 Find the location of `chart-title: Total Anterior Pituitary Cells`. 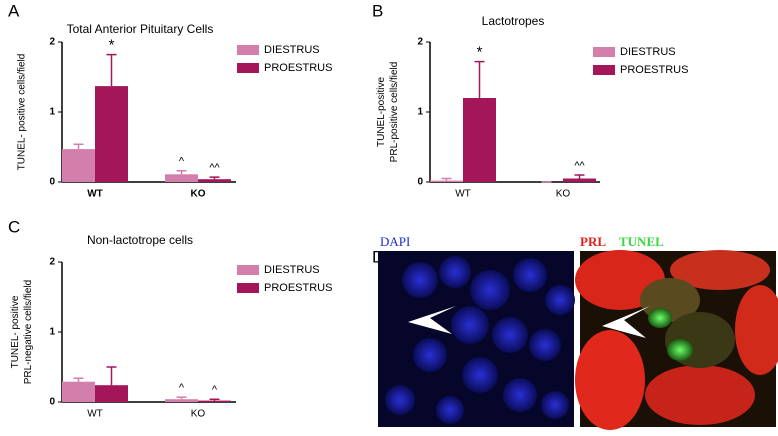

chart-title: Total Anterior Pituitary Cells is located at coordinates (140, 29).